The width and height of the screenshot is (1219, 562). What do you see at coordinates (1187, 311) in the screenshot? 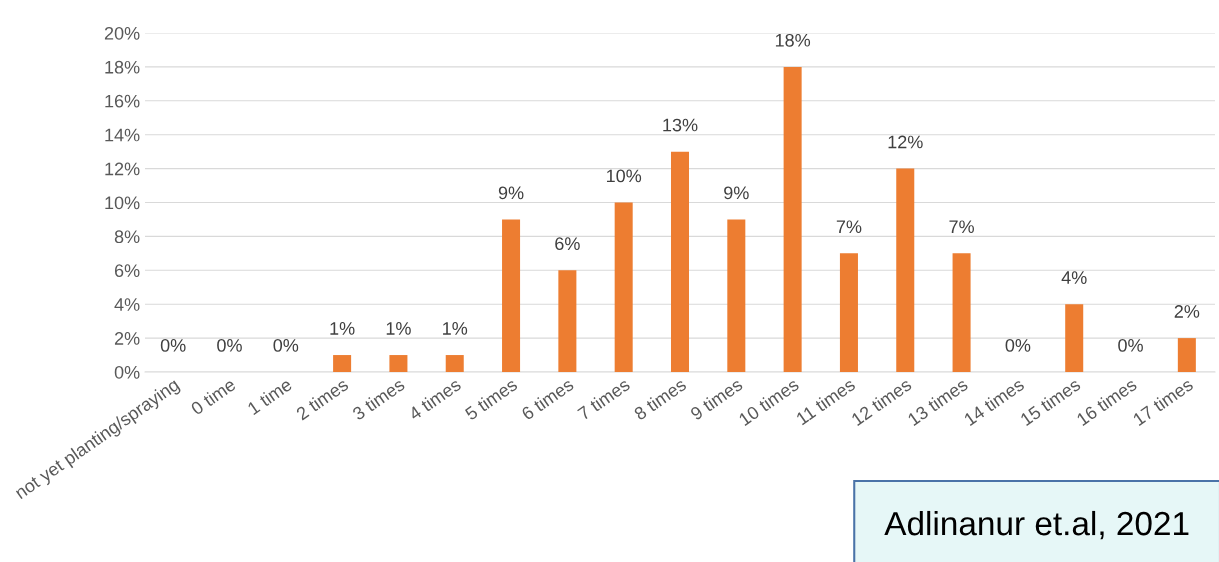
I see `data-label: 2%` at bounding box center [1187, 311].